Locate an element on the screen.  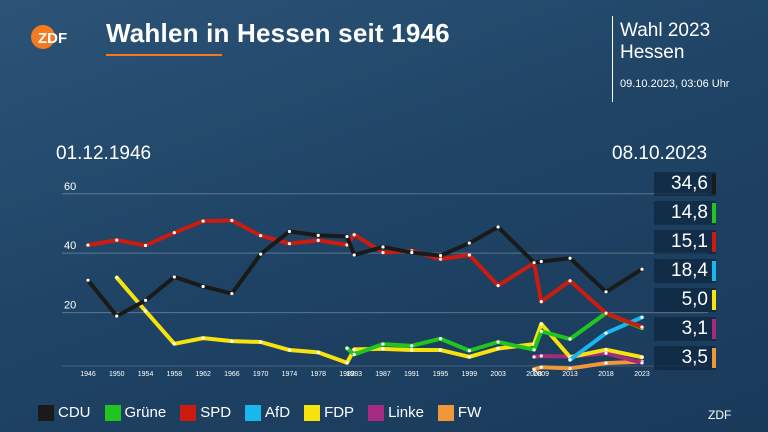
event-title: Wahl 2023 Hessen is located at coordinates (665, 42).